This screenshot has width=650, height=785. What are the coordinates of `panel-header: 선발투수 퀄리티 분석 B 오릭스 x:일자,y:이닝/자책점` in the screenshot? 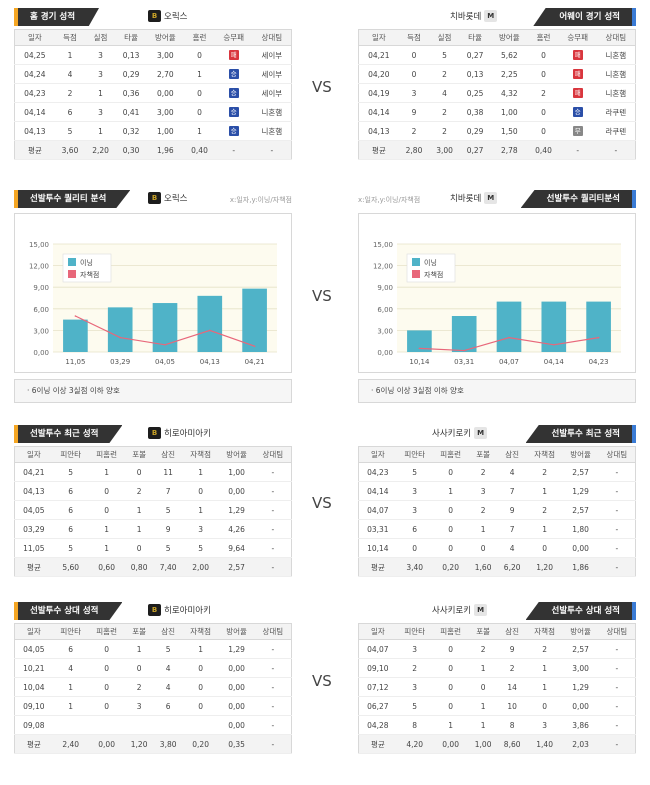 It's located at (153, 199).